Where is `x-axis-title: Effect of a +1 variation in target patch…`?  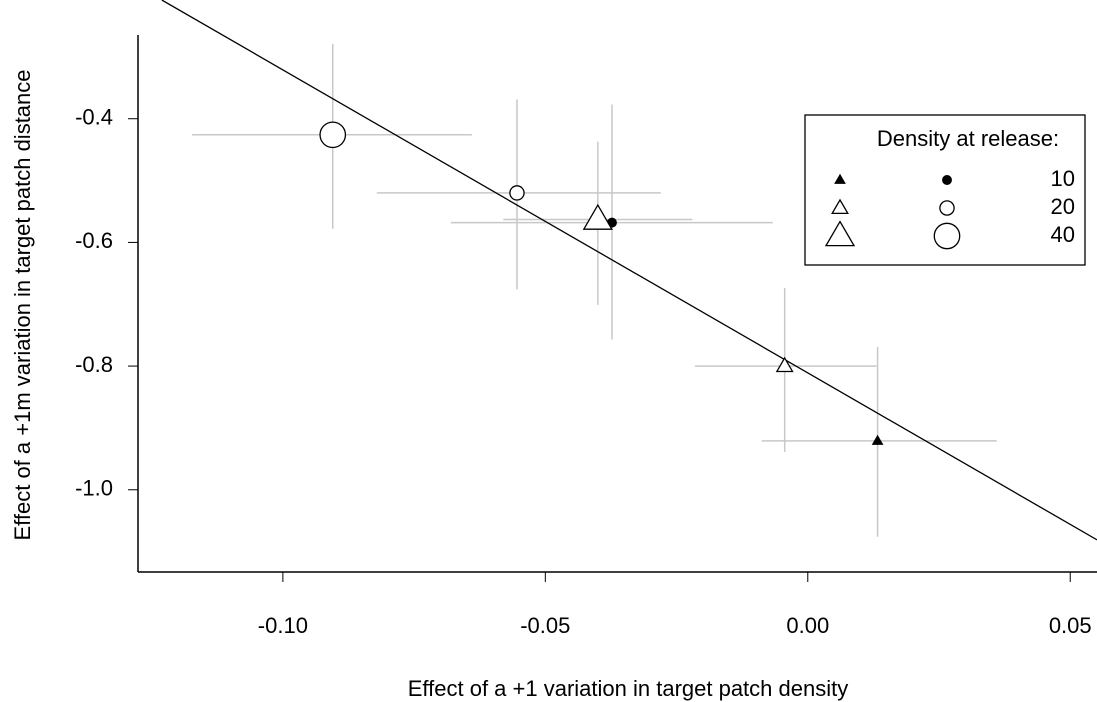
x-axis-title: Effect of a +1 variation in target patch… is located at coordinates (628, 688).